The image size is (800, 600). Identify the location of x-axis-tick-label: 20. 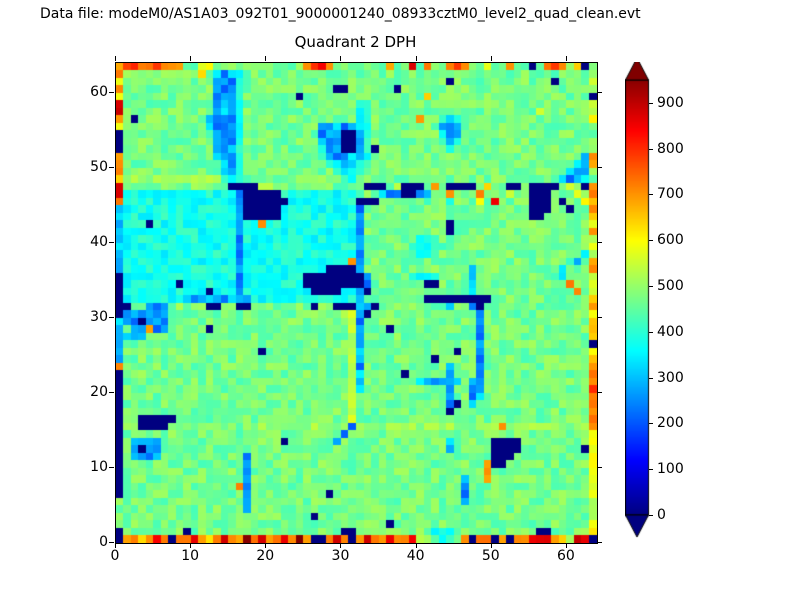
(265, 556).